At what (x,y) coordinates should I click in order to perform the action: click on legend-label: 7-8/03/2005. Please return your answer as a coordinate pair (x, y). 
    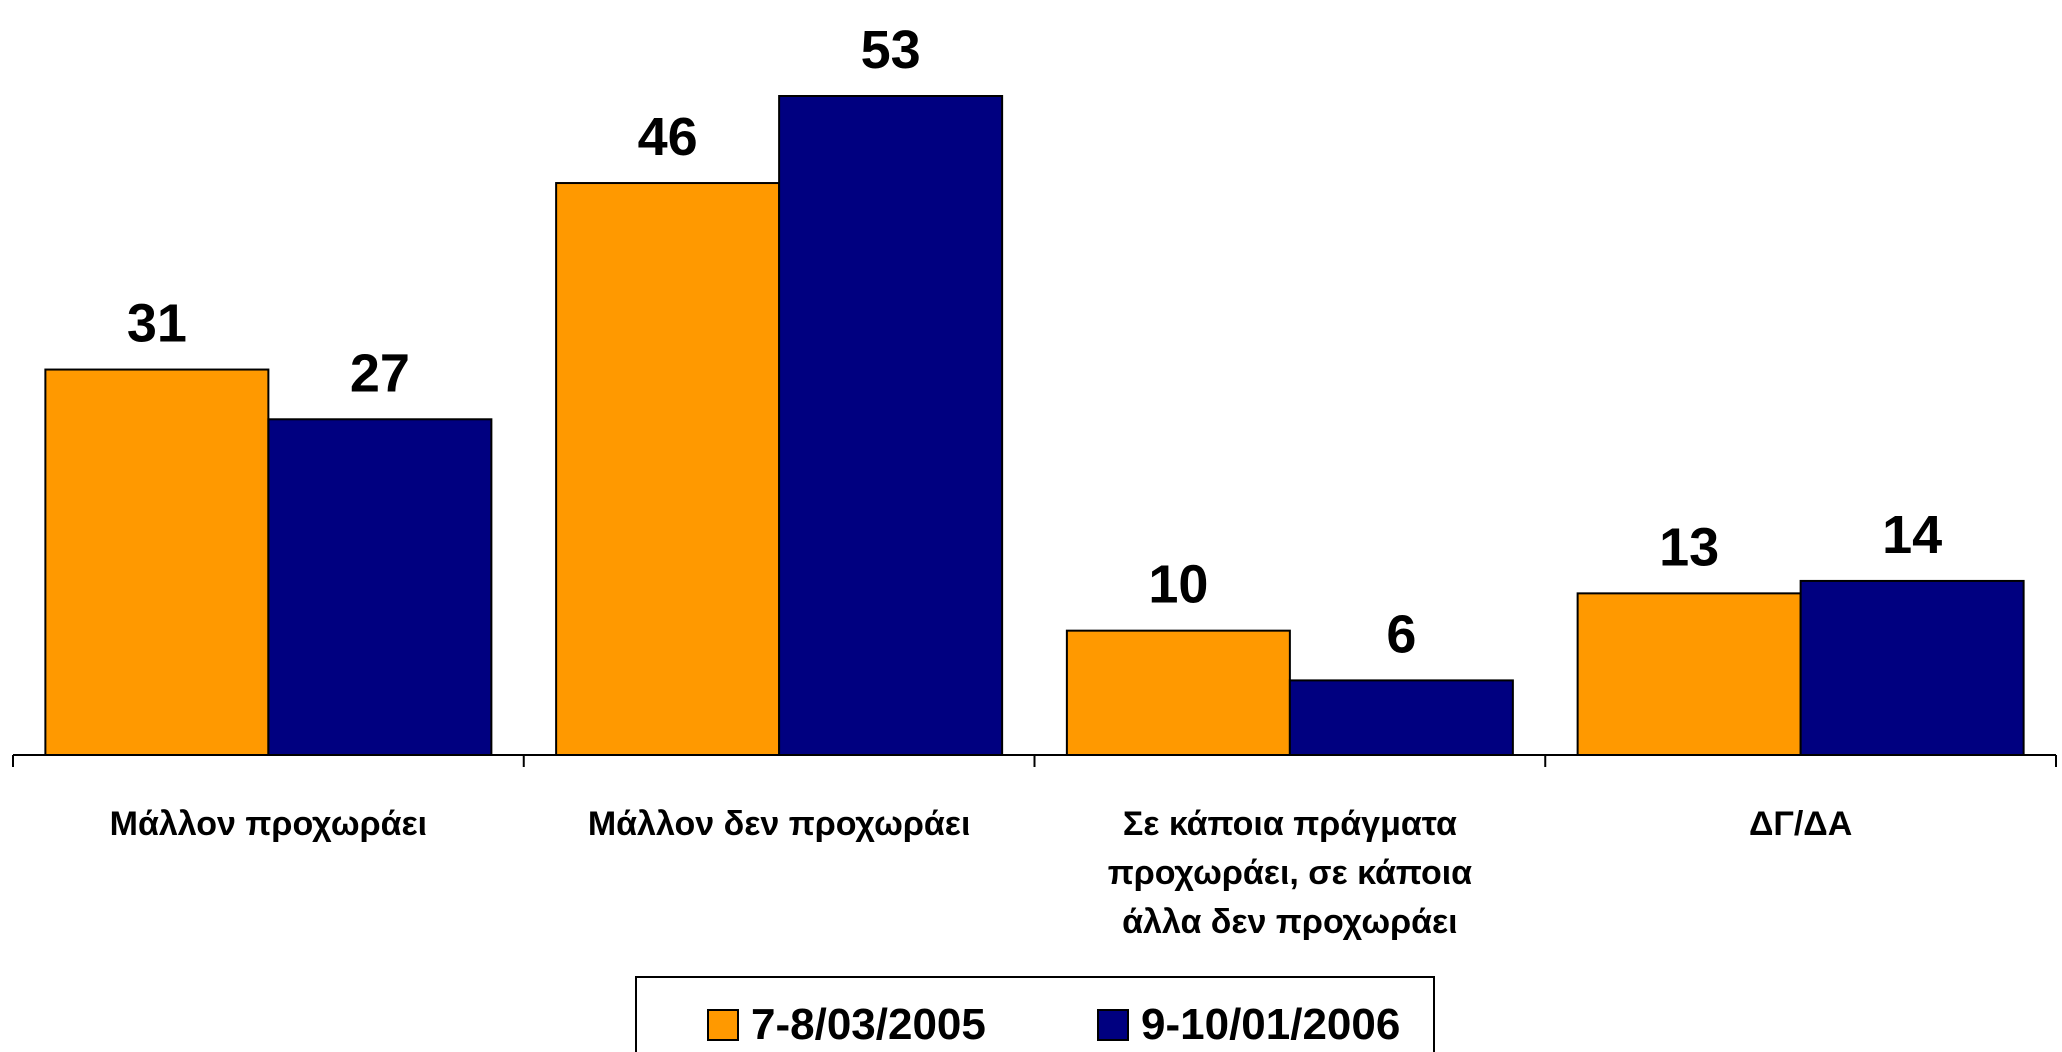
    Looking at the image, I should click on (868, 1024).